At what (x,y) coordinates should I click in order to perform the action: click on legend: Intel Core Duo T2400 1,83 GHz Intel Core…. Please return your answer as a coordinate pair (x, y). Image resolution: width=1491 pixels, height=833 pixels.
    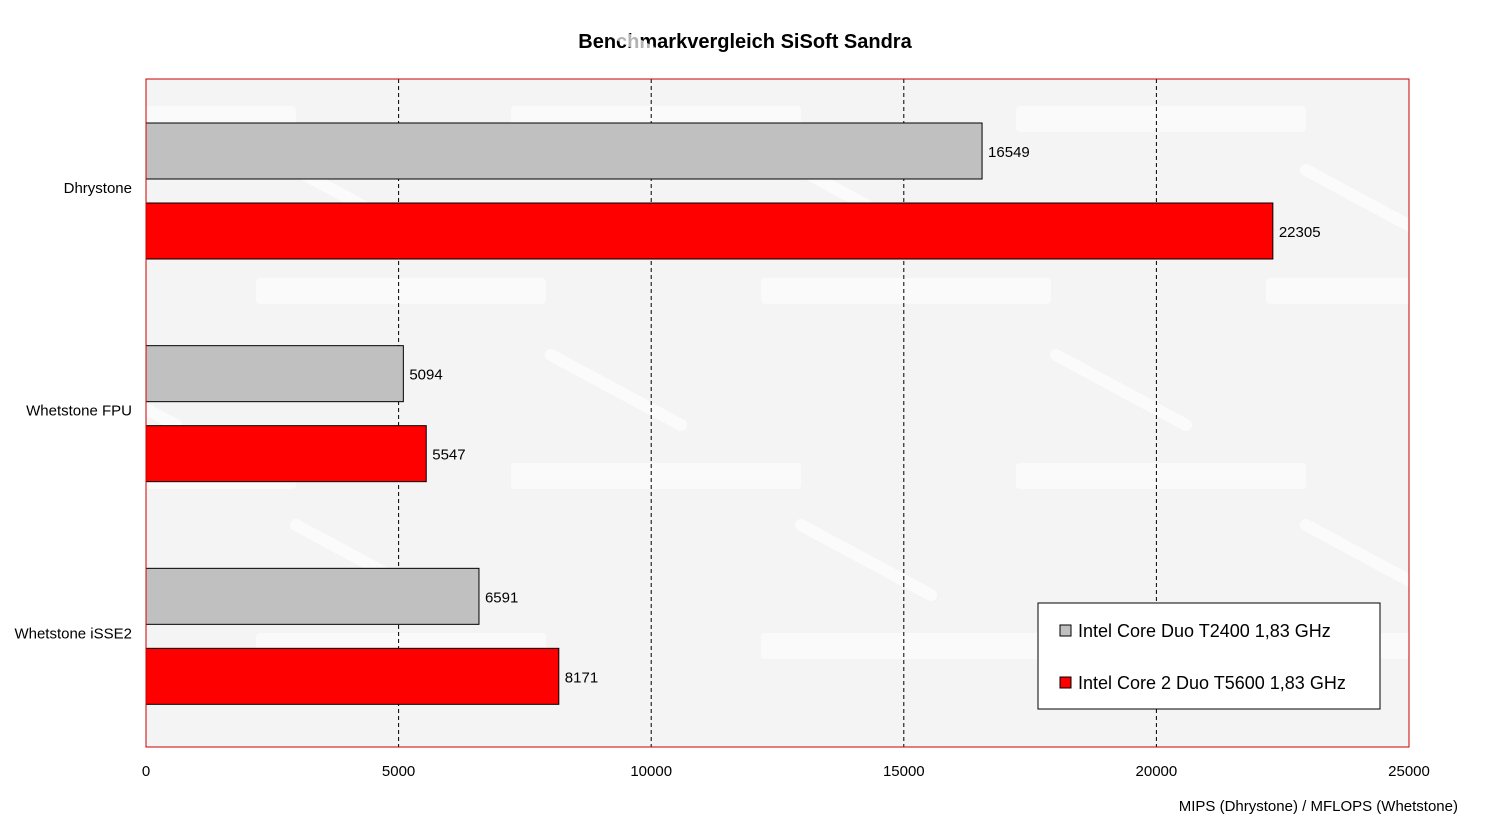
    Looking at the image, I should click on (1209, 656).